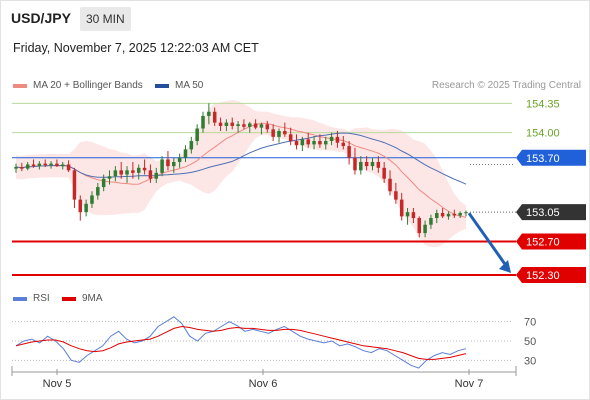  Describe the element at coordinates (57, 384) in the screenshot. I see `x-tick-label-0: Nov 5` at that location.